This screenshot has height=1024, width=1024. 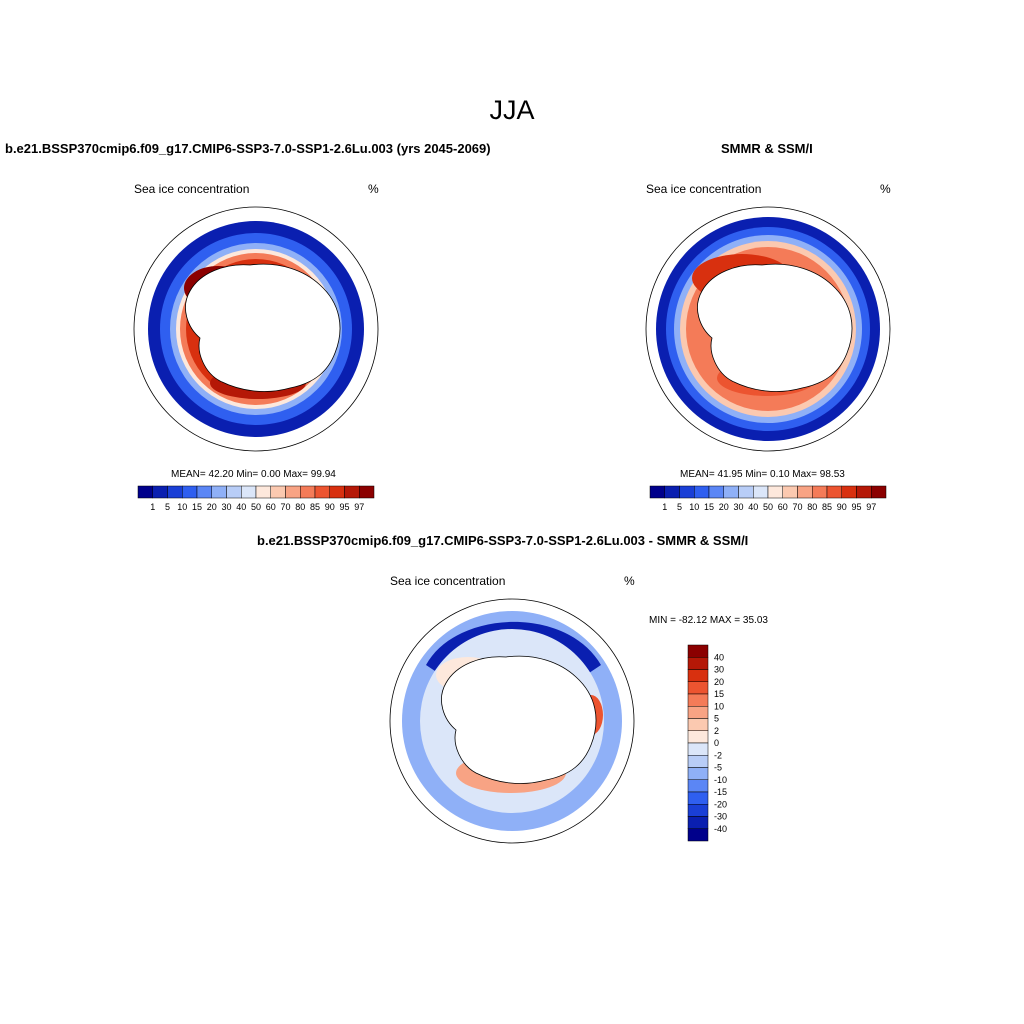 What do you see at coordinates (253, 474) in the screenshot?
I see `panel-1-stats: MEAN= 42.20 Min= 0.00 Max= 99.94` at bounding box center [253, 474].